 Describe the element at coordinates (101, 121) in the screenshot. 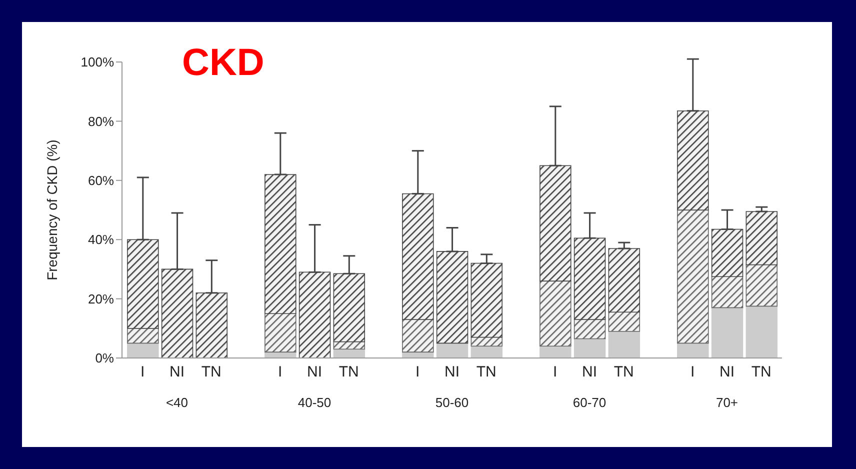

I see `y-tick-label: 80%` at that location.